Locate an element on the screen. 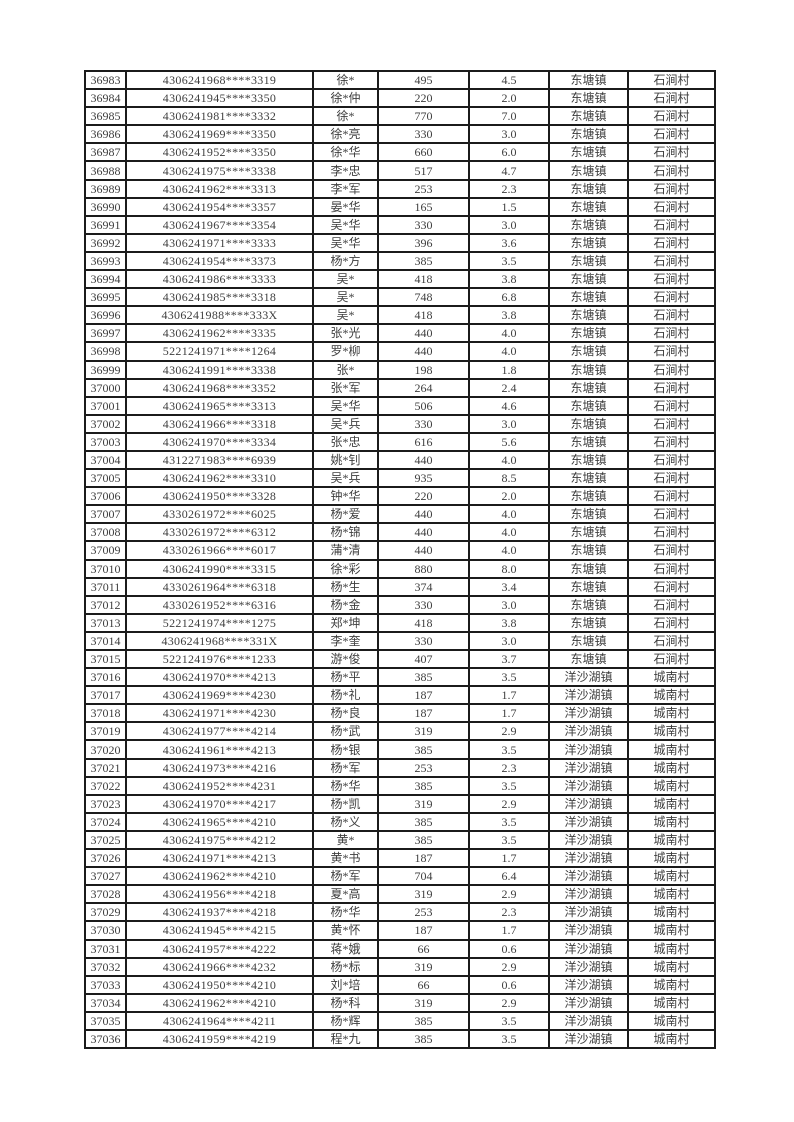 Image resolution: width=794 pixels, height=1122 pixels. cell-seq: 37029 is located at coordinates (105, 912).